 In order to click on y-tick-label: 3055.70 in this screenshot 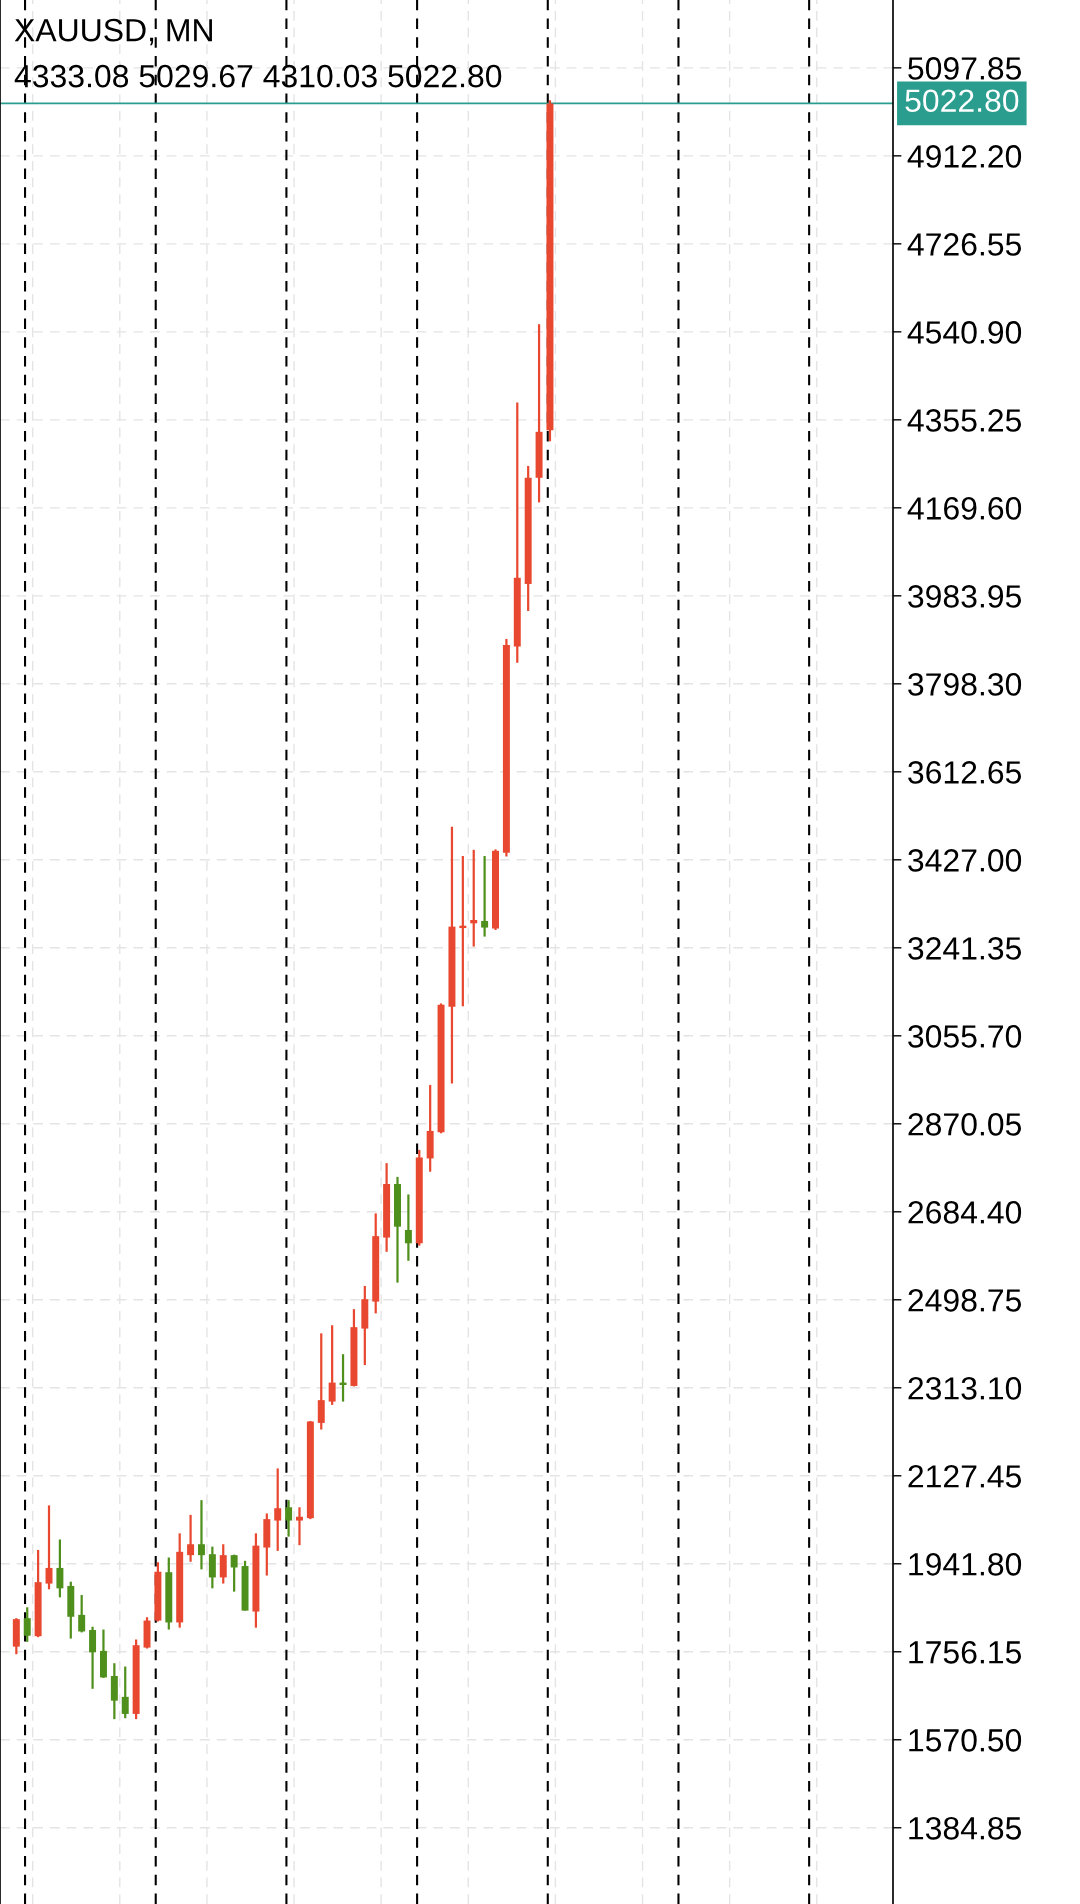, I will do `click(965, 1036)`.